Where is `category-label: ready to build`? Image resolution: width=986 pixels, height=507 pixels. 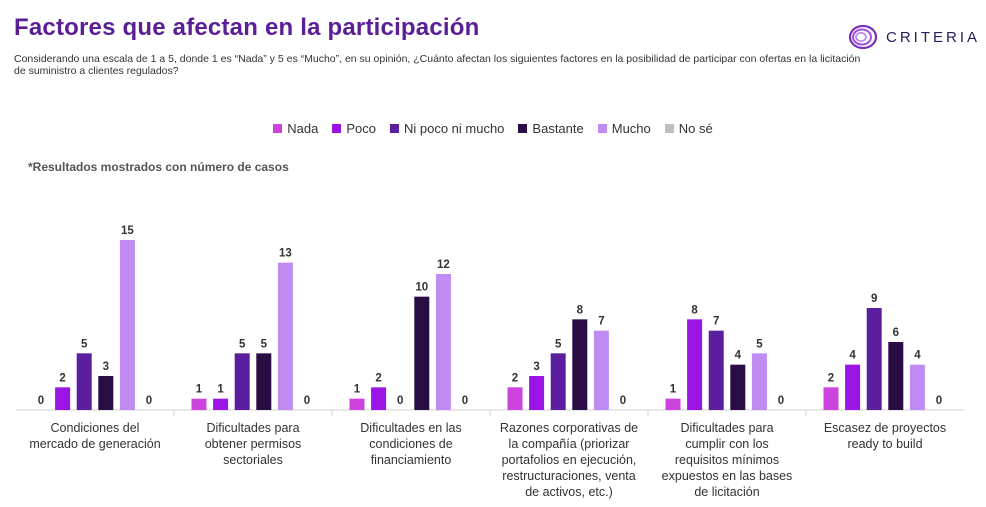 category-label: ready to build is located at coordinates (884, 444).